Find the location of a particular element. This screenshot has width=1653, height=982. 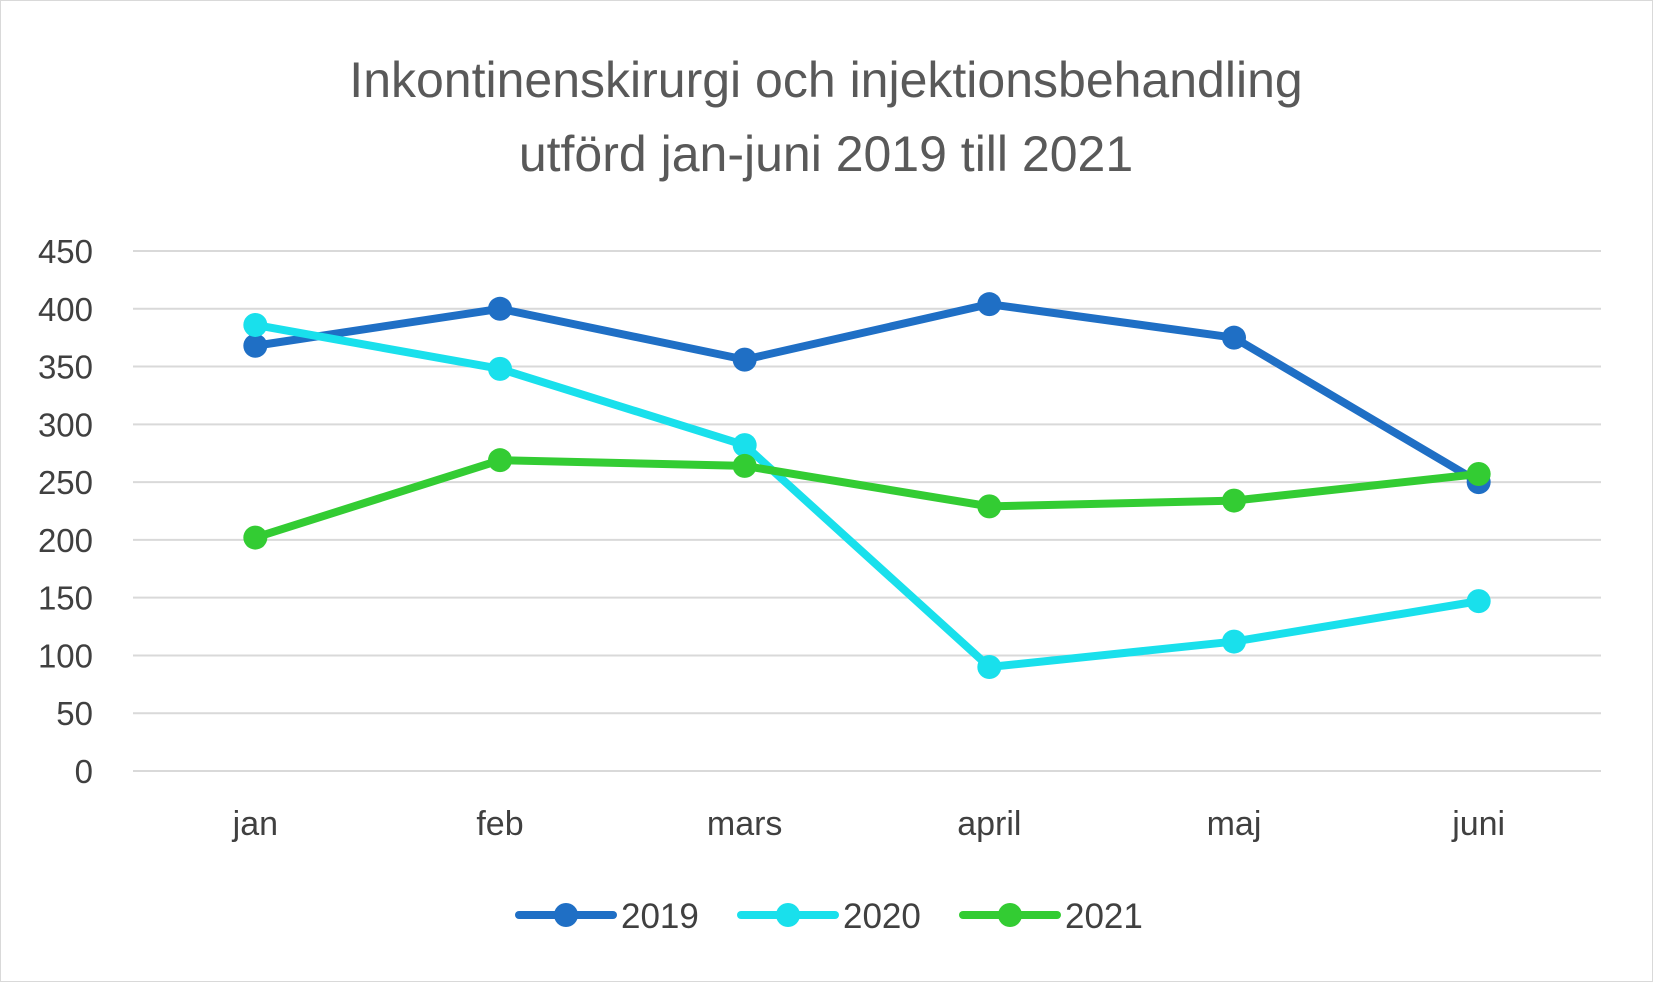

legend-label: 2021 is located at coordinates (1104, 916).